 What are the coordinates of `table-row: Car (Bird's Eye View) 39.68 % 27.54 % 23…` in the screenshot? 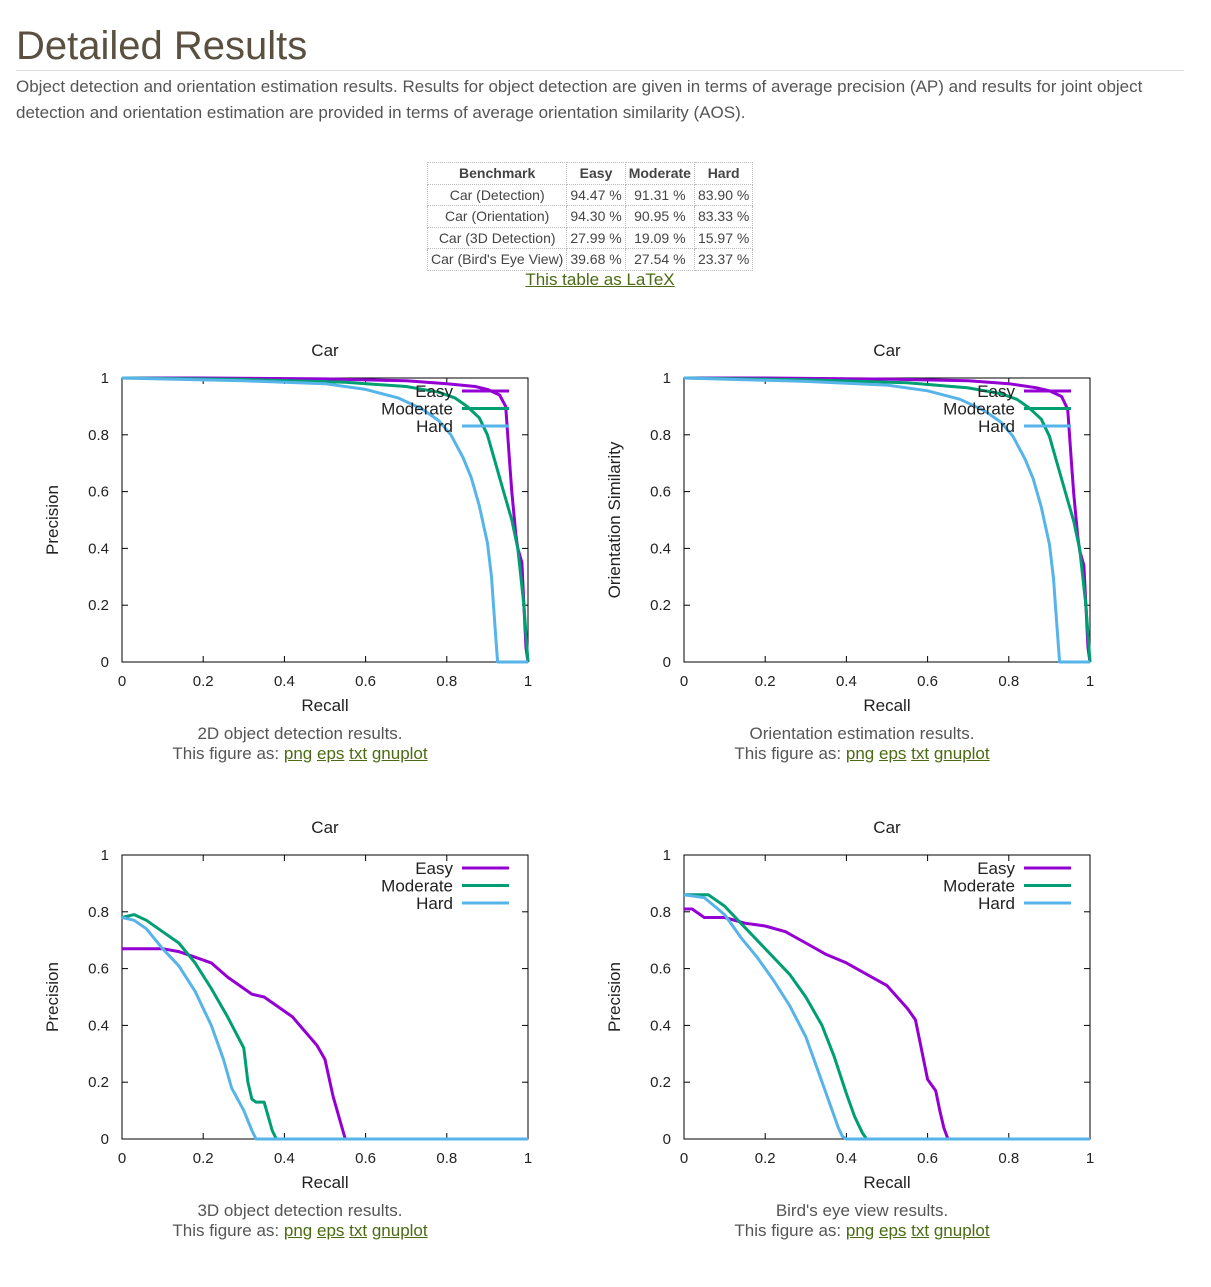 It's located at (590, 259).